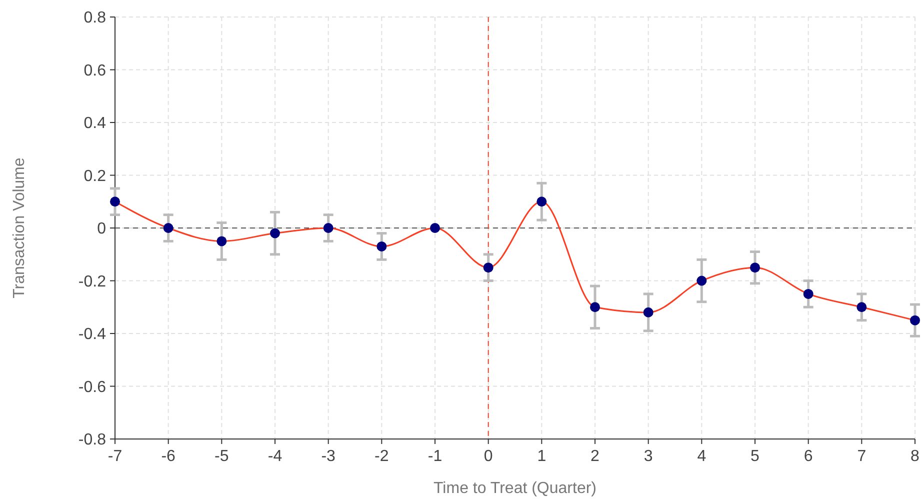 This screenshot has width=923, height=499. Describe the element at coordinates (95, 176) in the screenshot. I see `y-tick-label: 0.2` at that location.